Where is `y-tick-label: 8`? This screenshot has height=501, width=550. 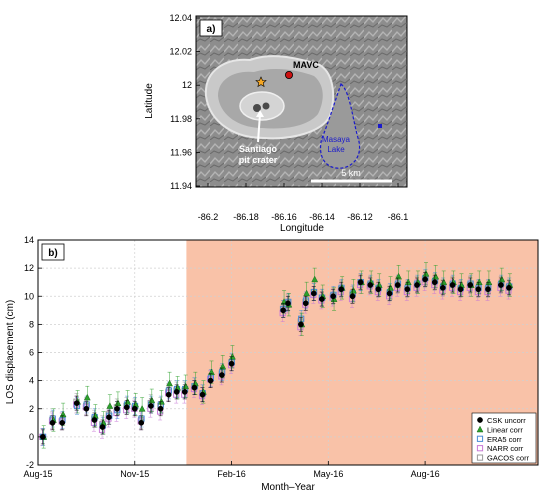
y-tick-label: 8 is located at coordinates (31, 324).